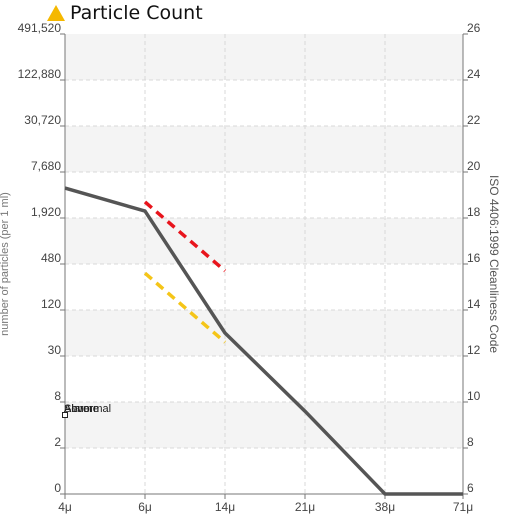 The height and width of the screenshot is (517, 508). Describe the element at coordinates (136, 13) in the screenshot. I see `chart-title-text: Particle Count` at that location.